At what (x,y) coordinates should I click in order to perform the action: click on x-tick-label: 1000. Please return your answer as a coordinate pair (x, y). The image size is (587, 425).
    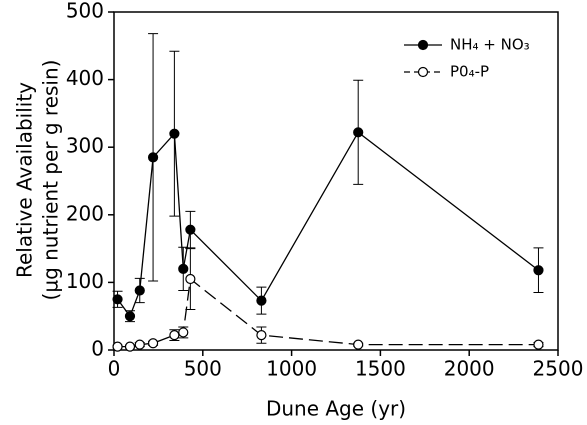
    Looking at the image, I should click on (291, 369).